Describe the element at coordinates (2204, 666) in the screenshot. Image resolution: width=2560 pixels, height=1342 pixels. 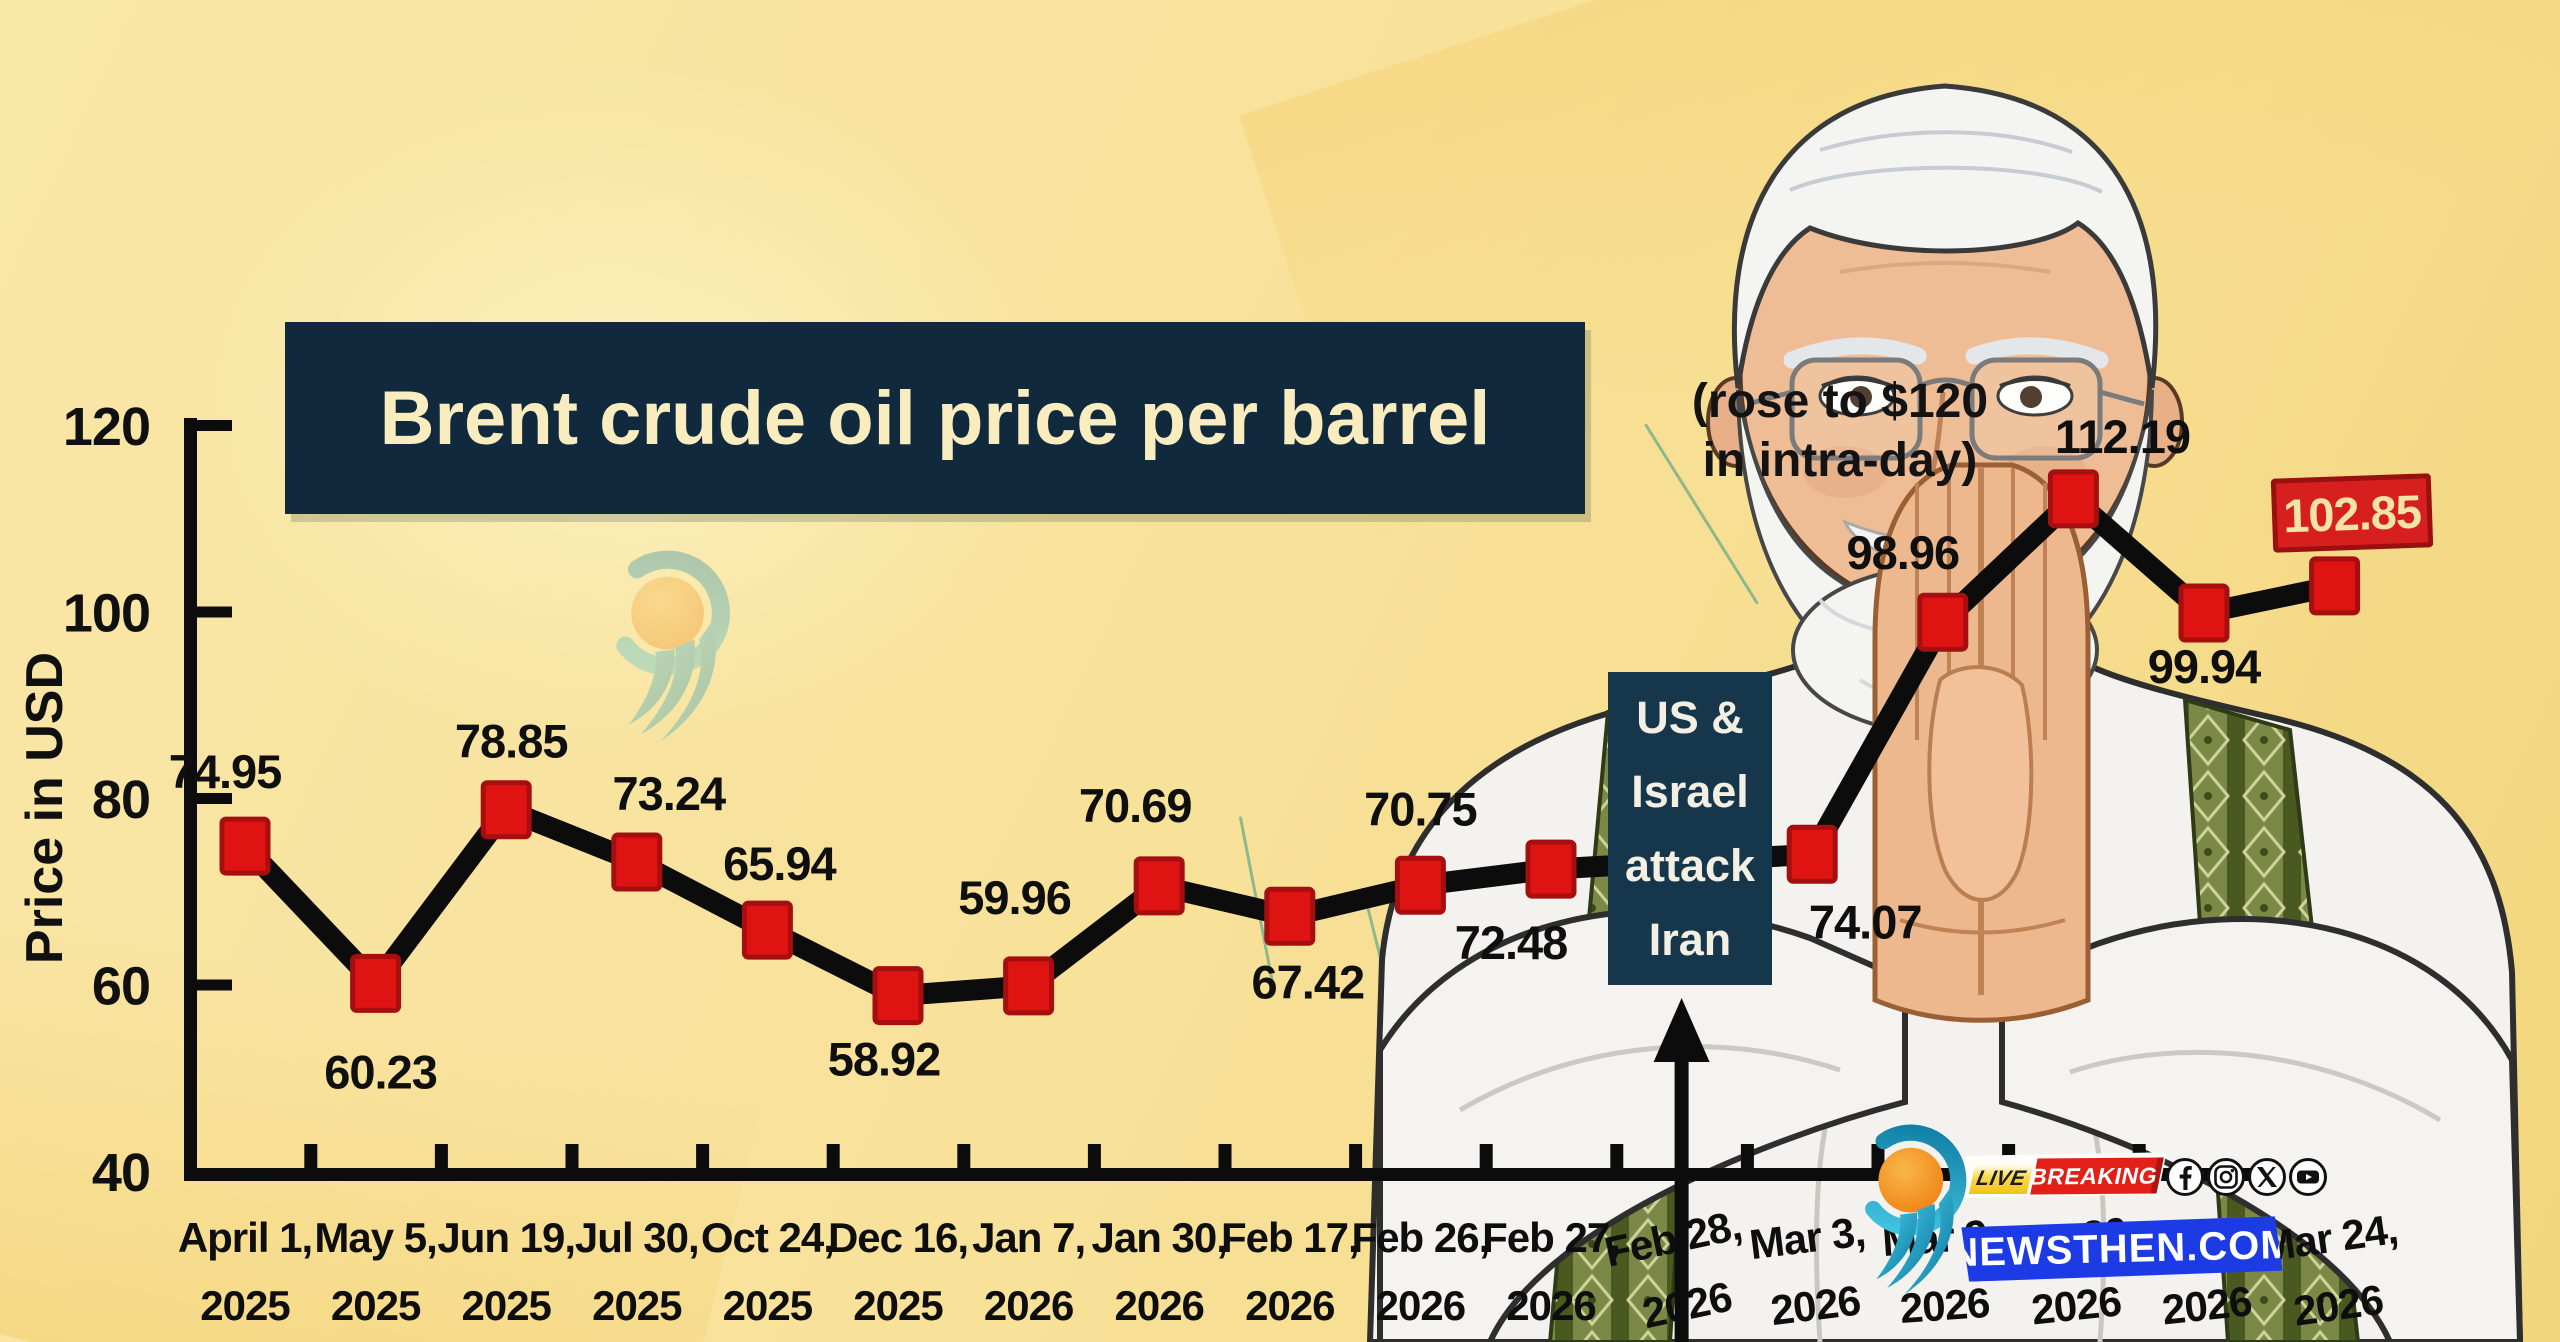
I see `data-point-value-label: 99.94` at that location.